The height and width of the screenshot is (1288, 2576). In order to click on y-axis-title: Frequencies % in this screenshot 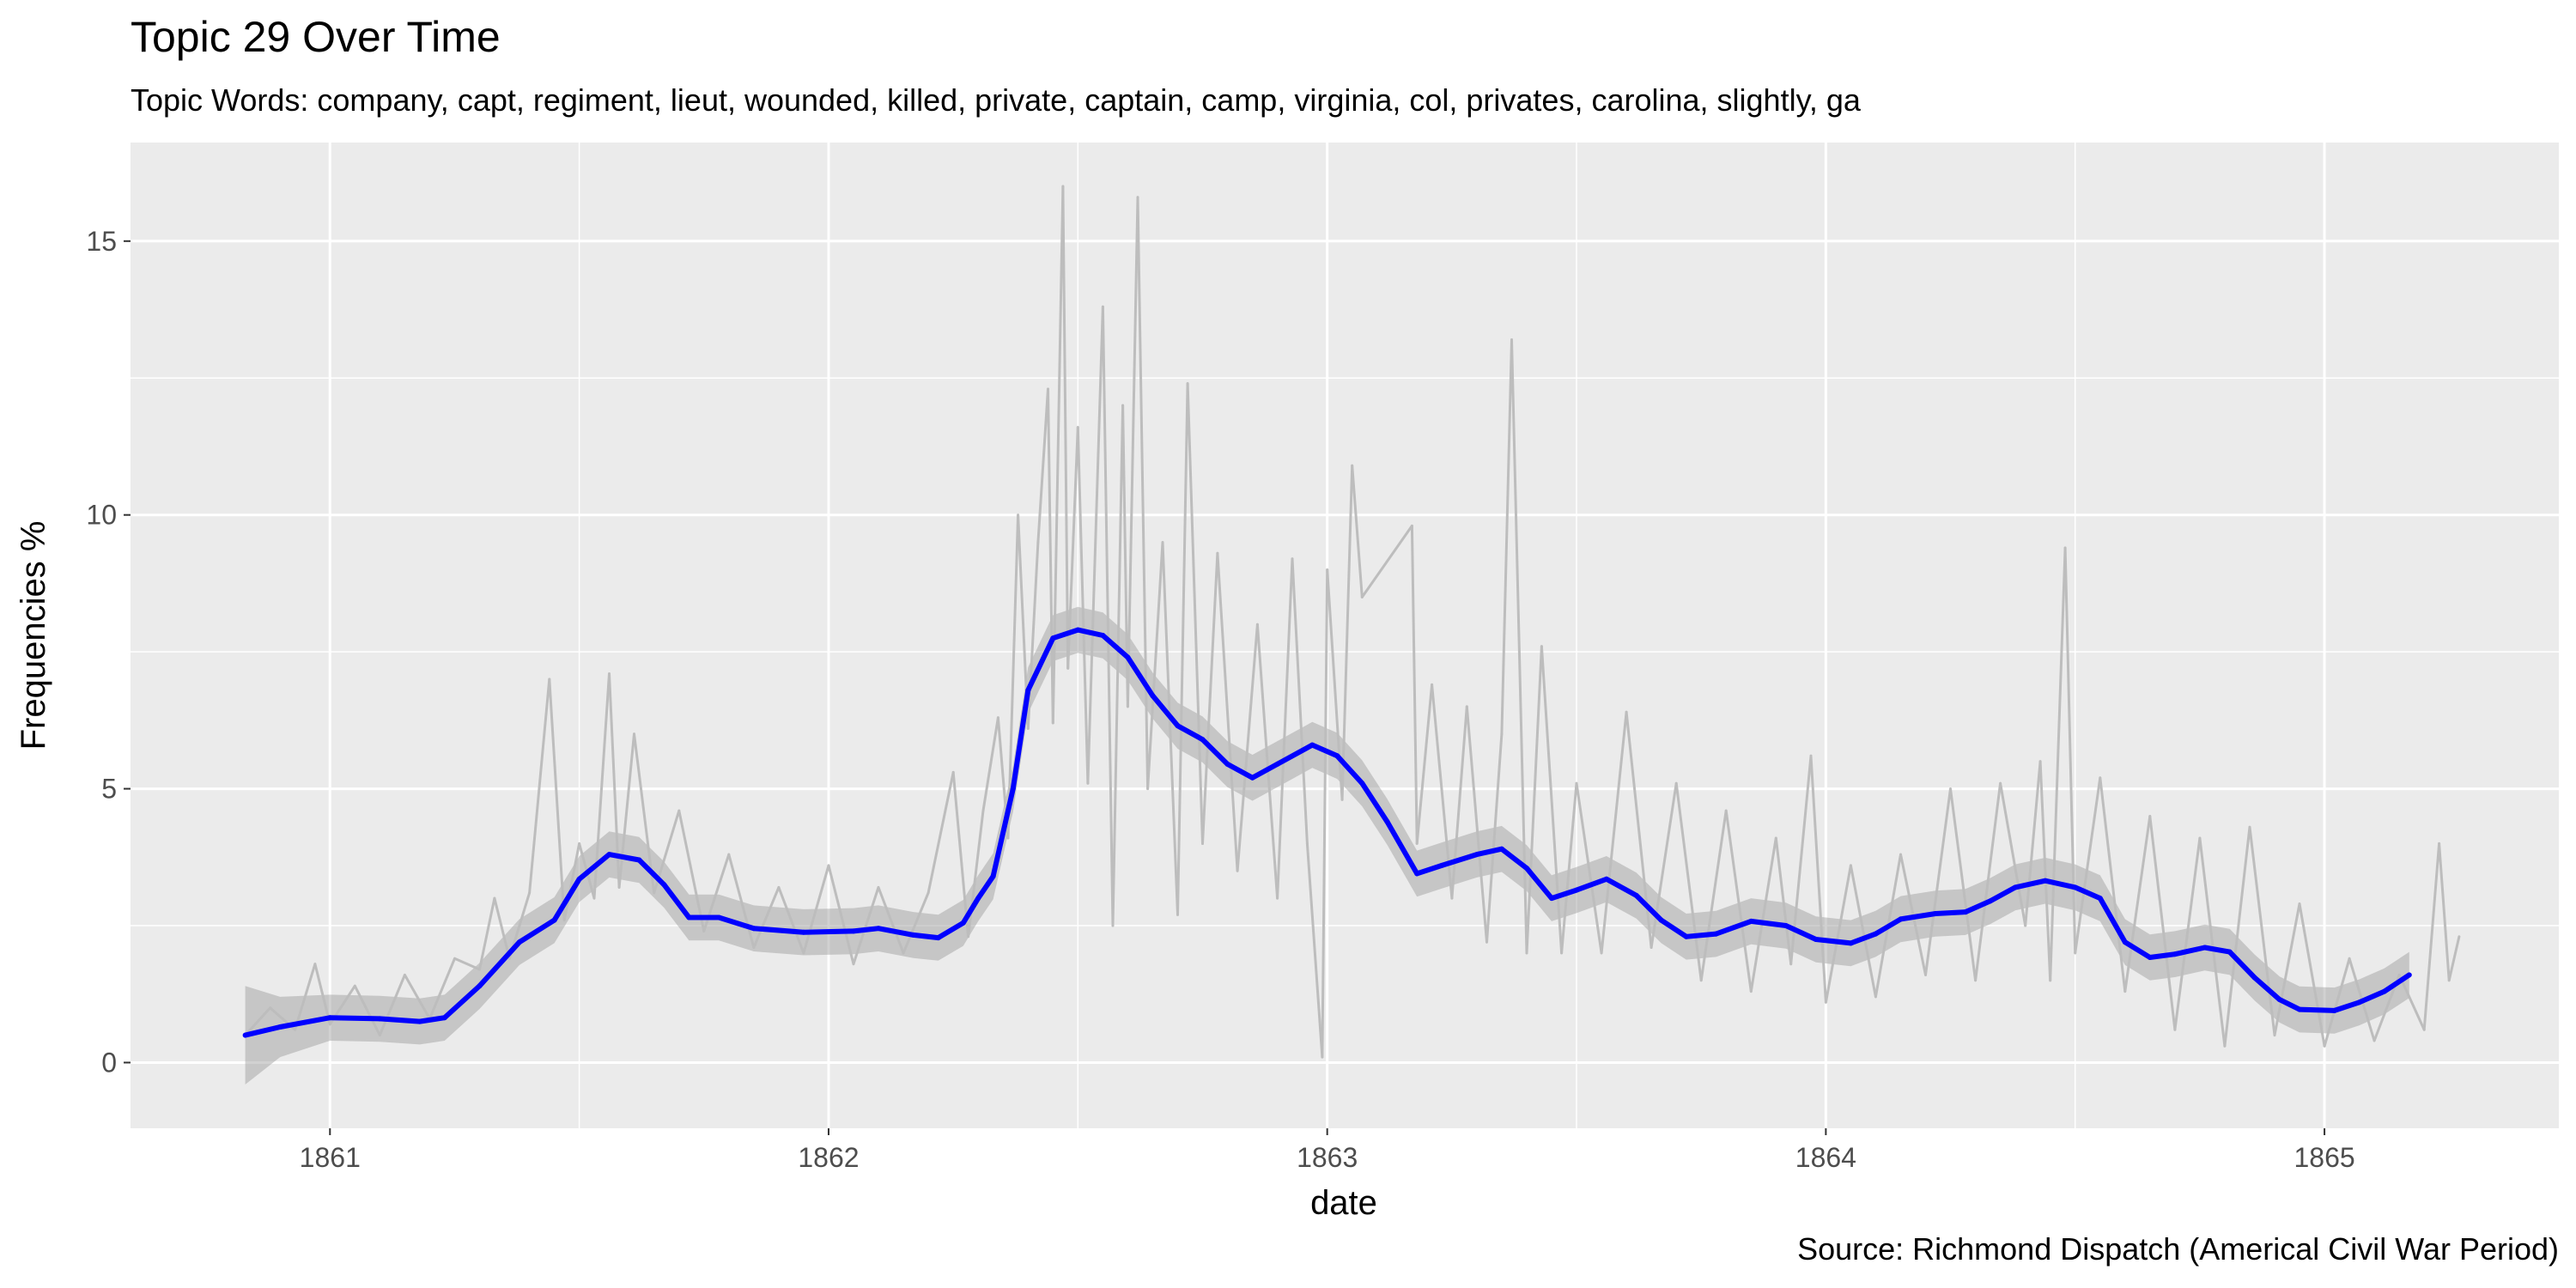, I will do `click(33, 636)`.